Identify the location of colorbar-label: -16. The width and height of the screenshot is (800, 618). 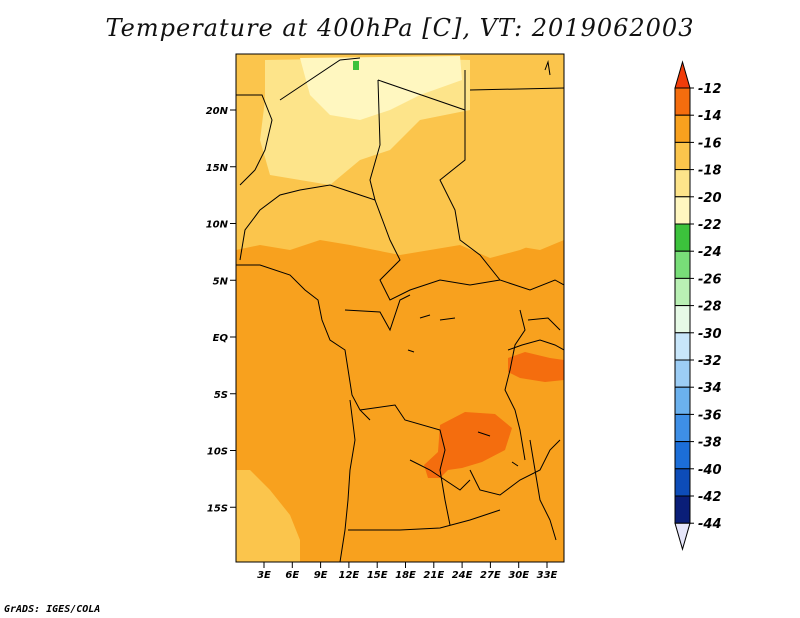
(710, 143).